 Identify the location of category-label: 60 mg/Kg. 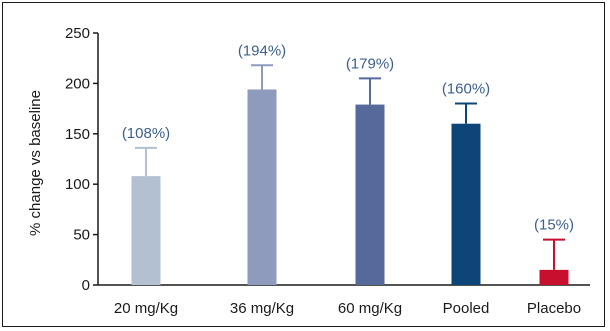
(370, 308).